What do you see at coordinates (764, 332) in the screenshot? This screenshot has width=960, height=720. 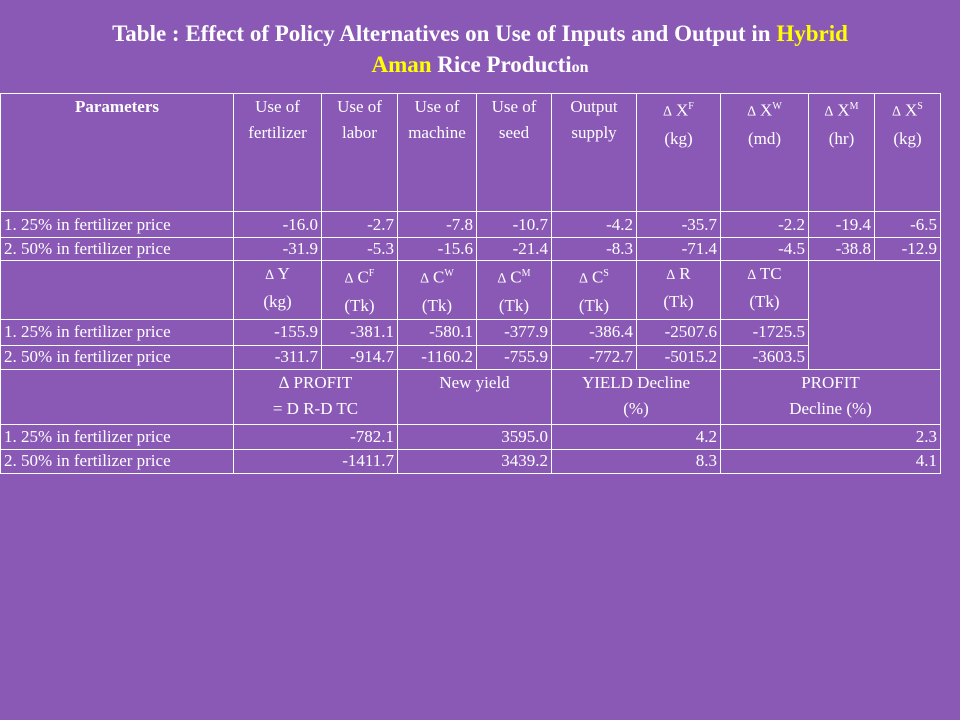 I see `table-cell: -1725.5` at bounding box center [764, 332].